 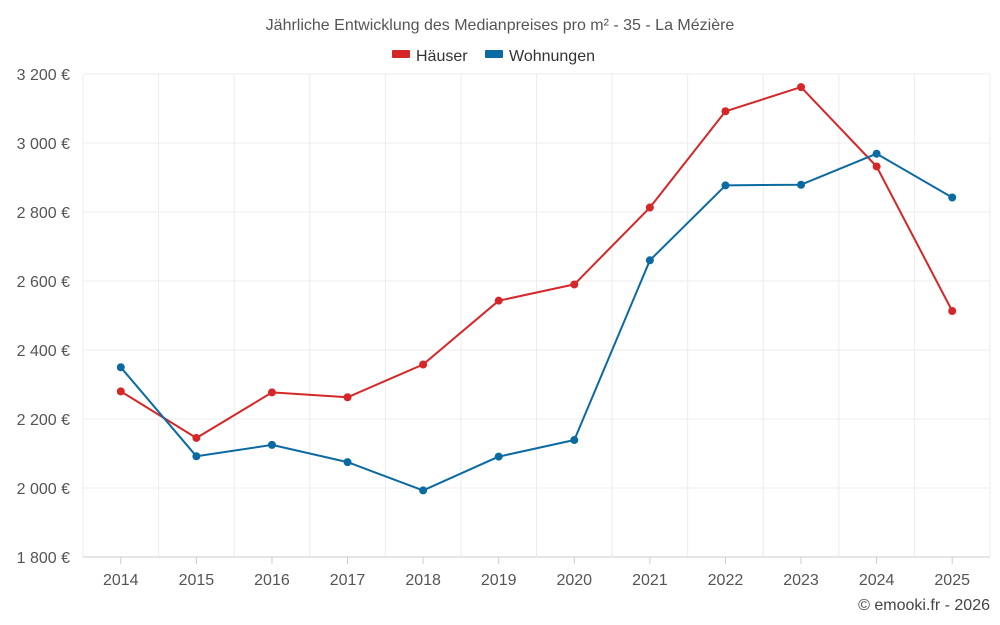 What do you see at coordinates (43, 144) in the screenshot?
I see `y-tick-label: 3 000 €` at bounding box center [43, 144].